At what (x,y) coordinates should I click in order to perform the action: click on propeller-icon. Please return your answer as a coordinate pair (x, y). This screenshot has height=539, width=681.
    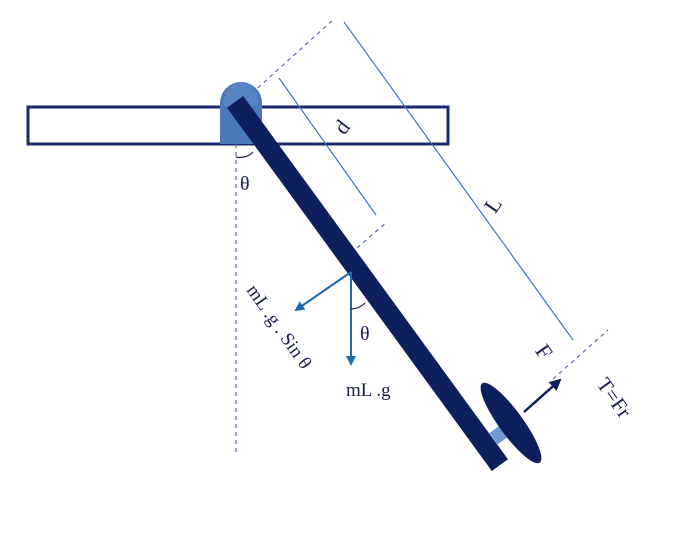
    Looking at the image, I should click on (511, 423).